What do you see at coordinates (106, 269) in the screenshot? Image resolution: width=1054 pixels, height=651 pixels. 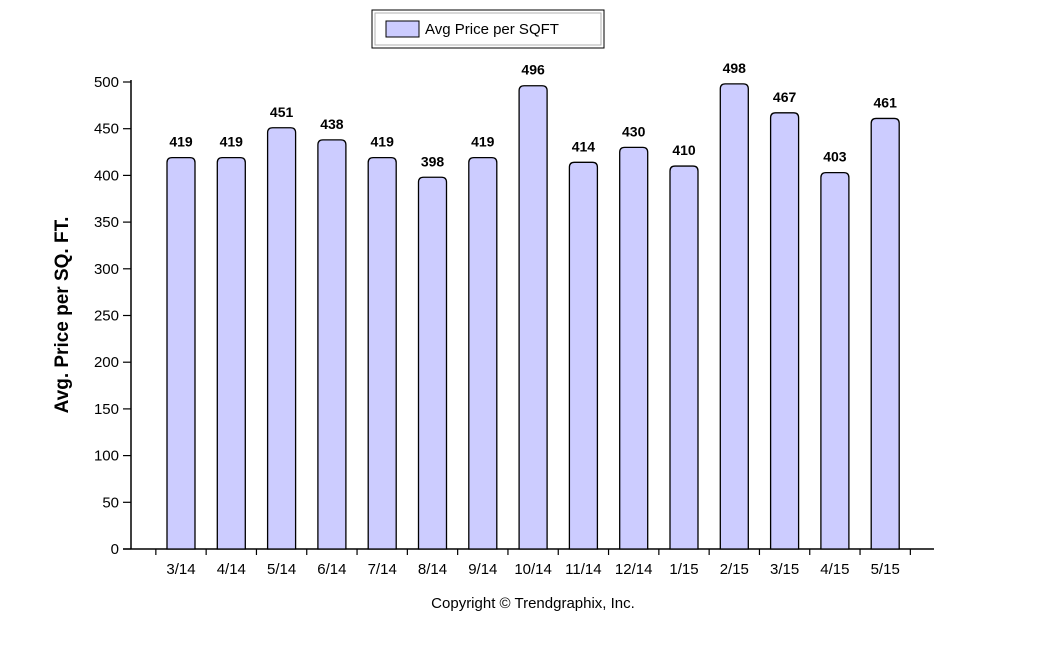 I see `y-tick-label: 300` at bounding box center [106, 269].